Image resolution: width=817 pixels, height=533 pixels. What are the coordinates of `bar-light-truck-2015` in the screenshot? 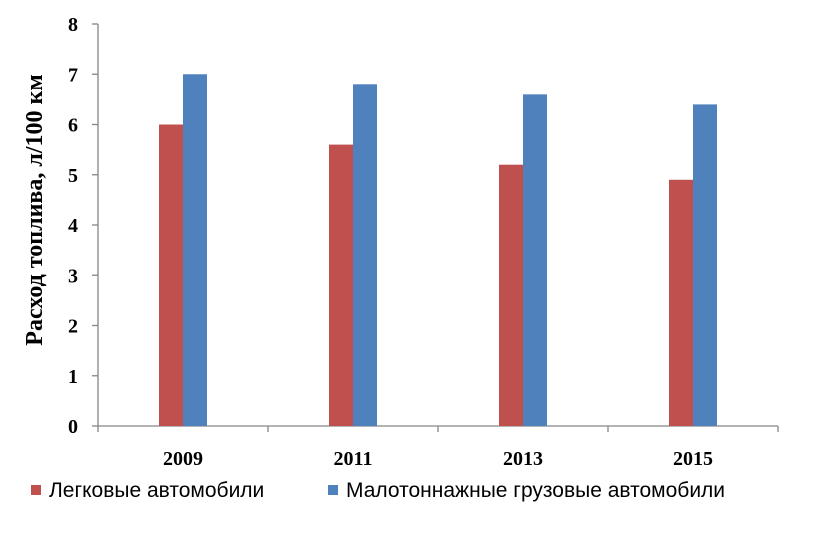 It's located at (705, 265).